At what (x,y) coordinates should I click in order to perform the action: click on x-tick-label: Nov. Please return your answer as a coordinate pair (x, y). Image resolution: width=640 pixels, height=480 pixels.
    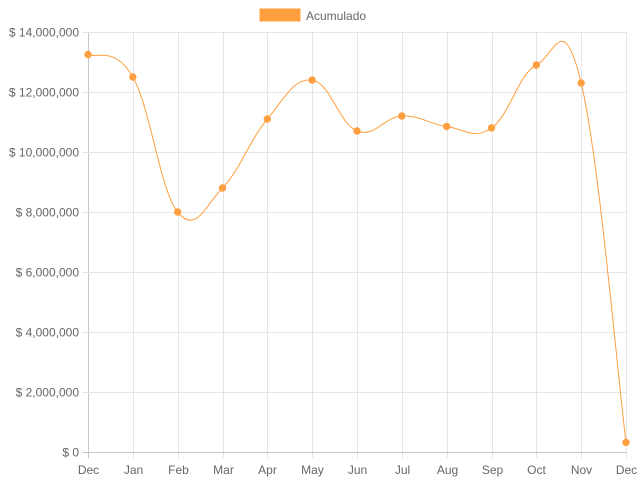
    Looking at the image, I should click on (581, 470).